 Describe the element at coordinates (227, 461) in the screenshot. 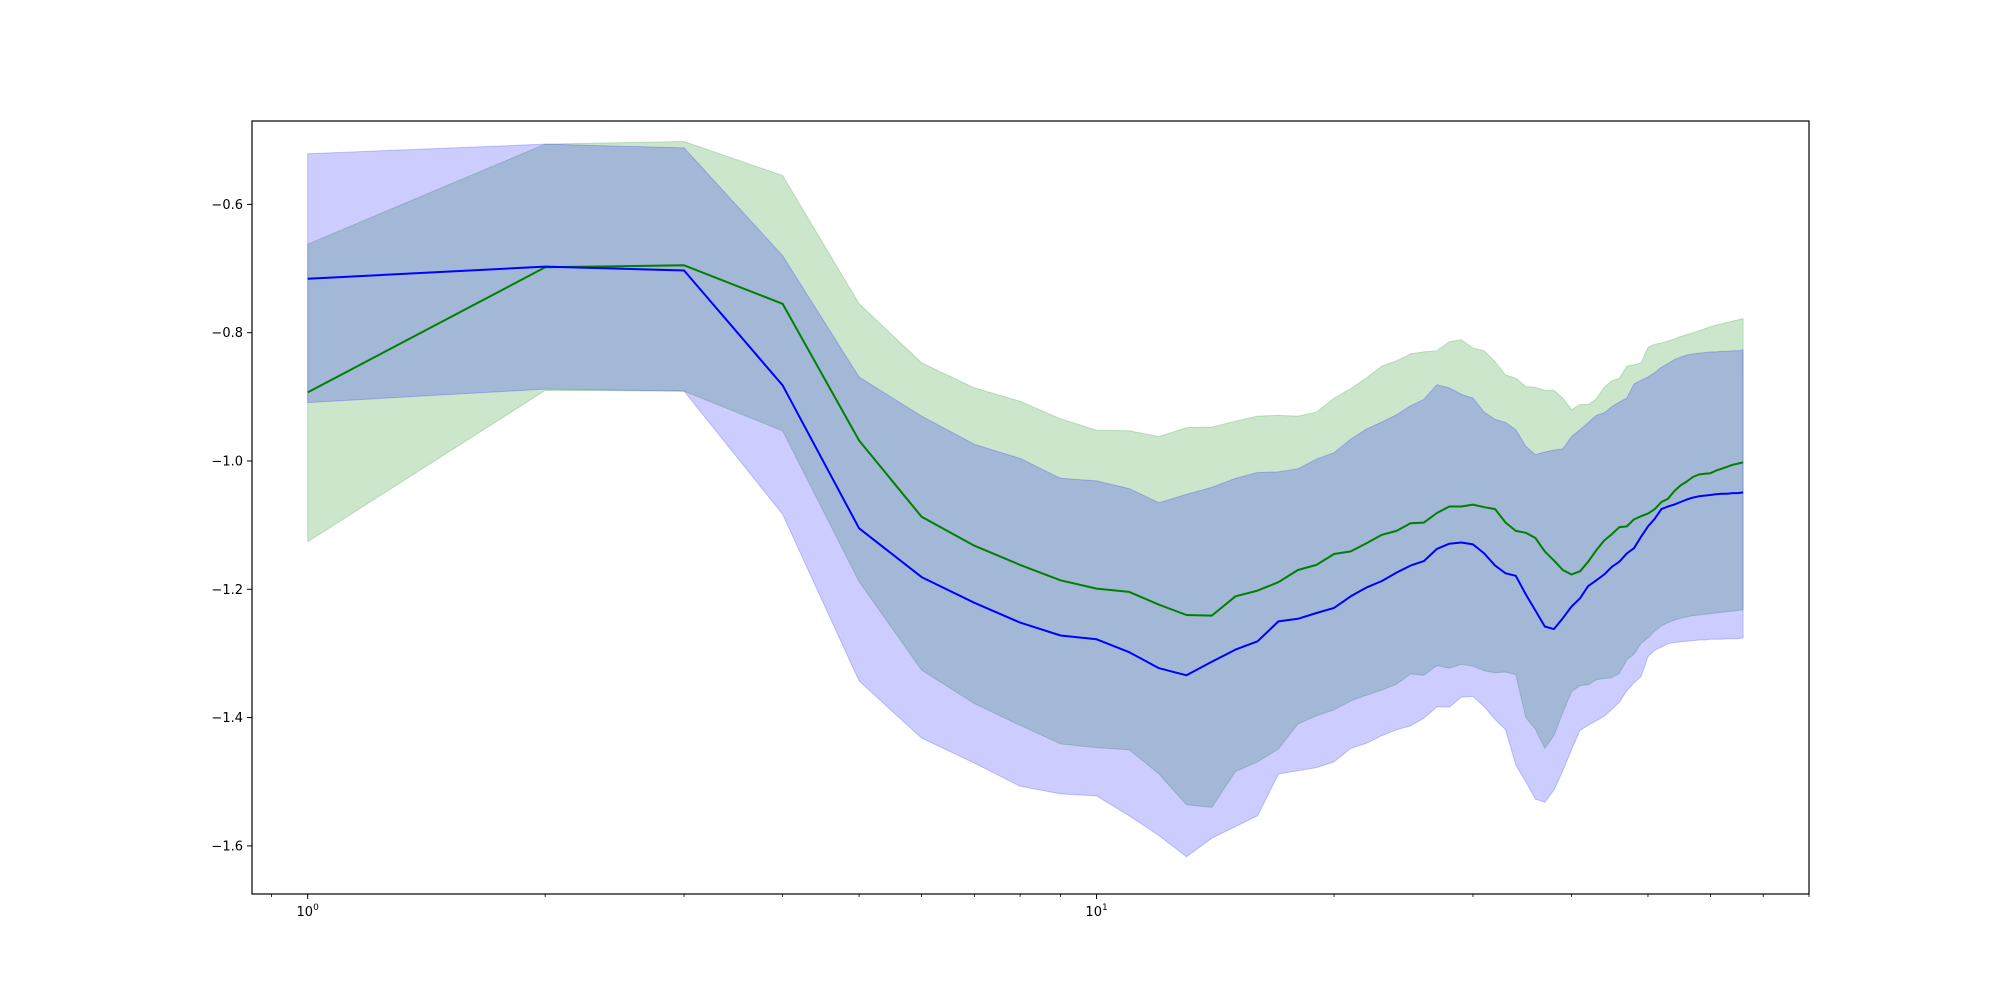

I see `y-tick-label: −1.0` at that location.